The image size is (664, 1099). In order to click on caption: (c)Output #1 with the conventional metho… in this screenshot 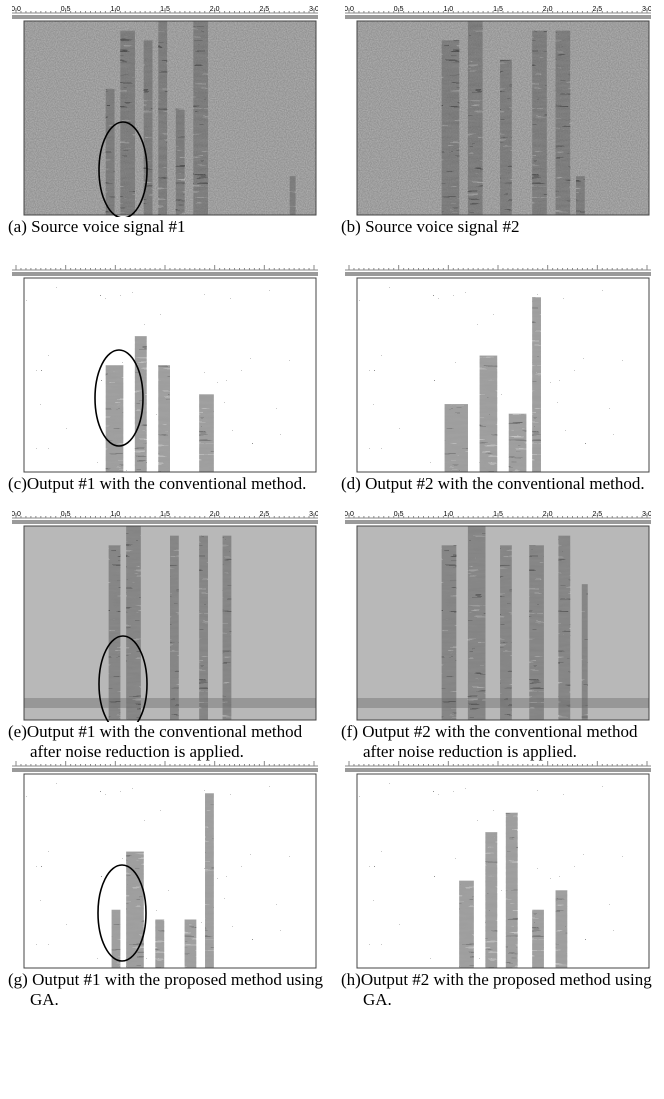, I will do `click(157, 483)`.